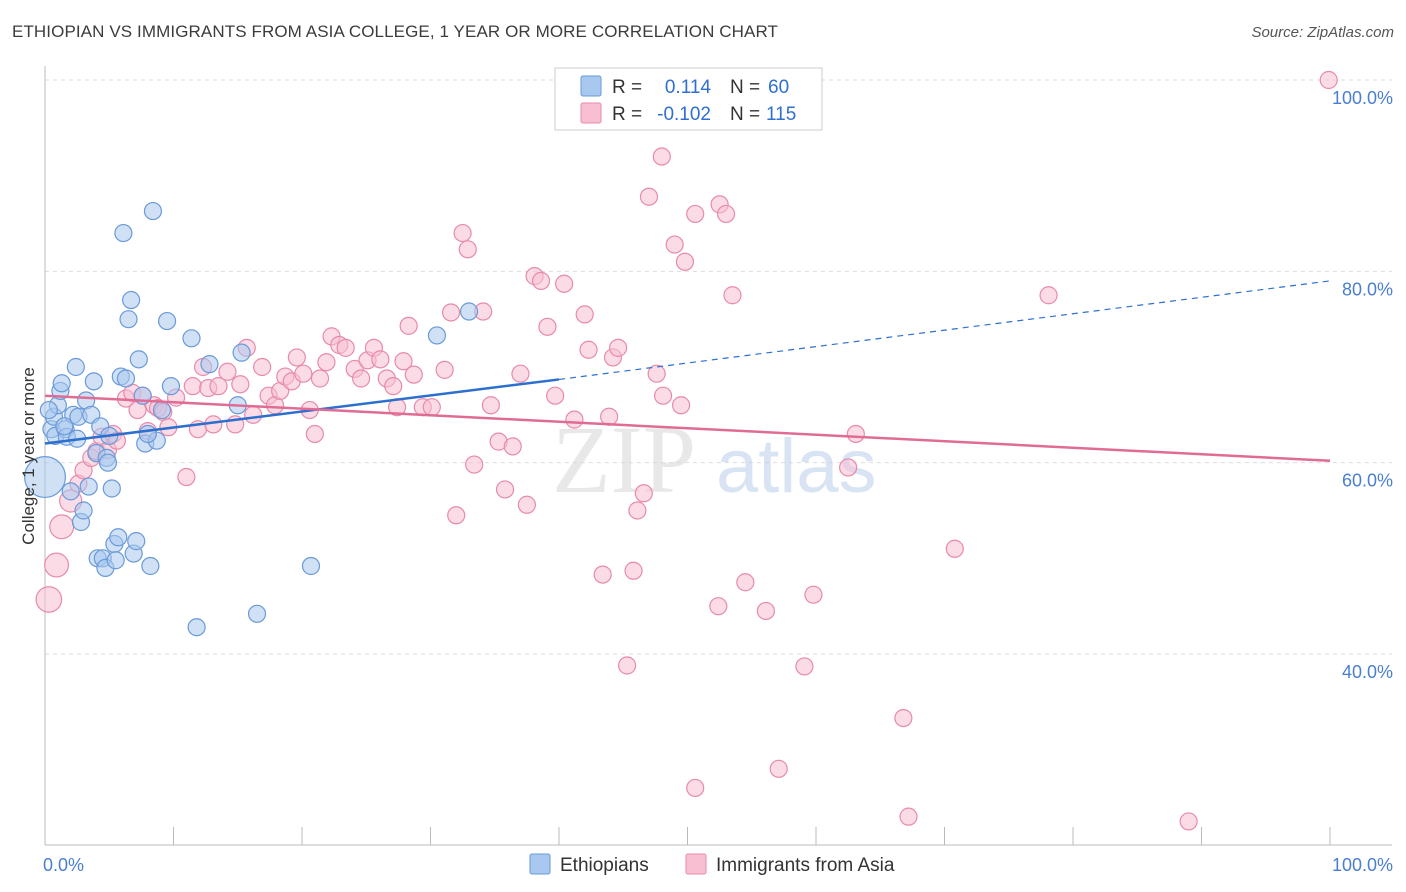 The image size is (1406, 892). Describe the element at coordinates (63, 865) in the screenshot. I see `x-tick-label: 0.0%` at that location.